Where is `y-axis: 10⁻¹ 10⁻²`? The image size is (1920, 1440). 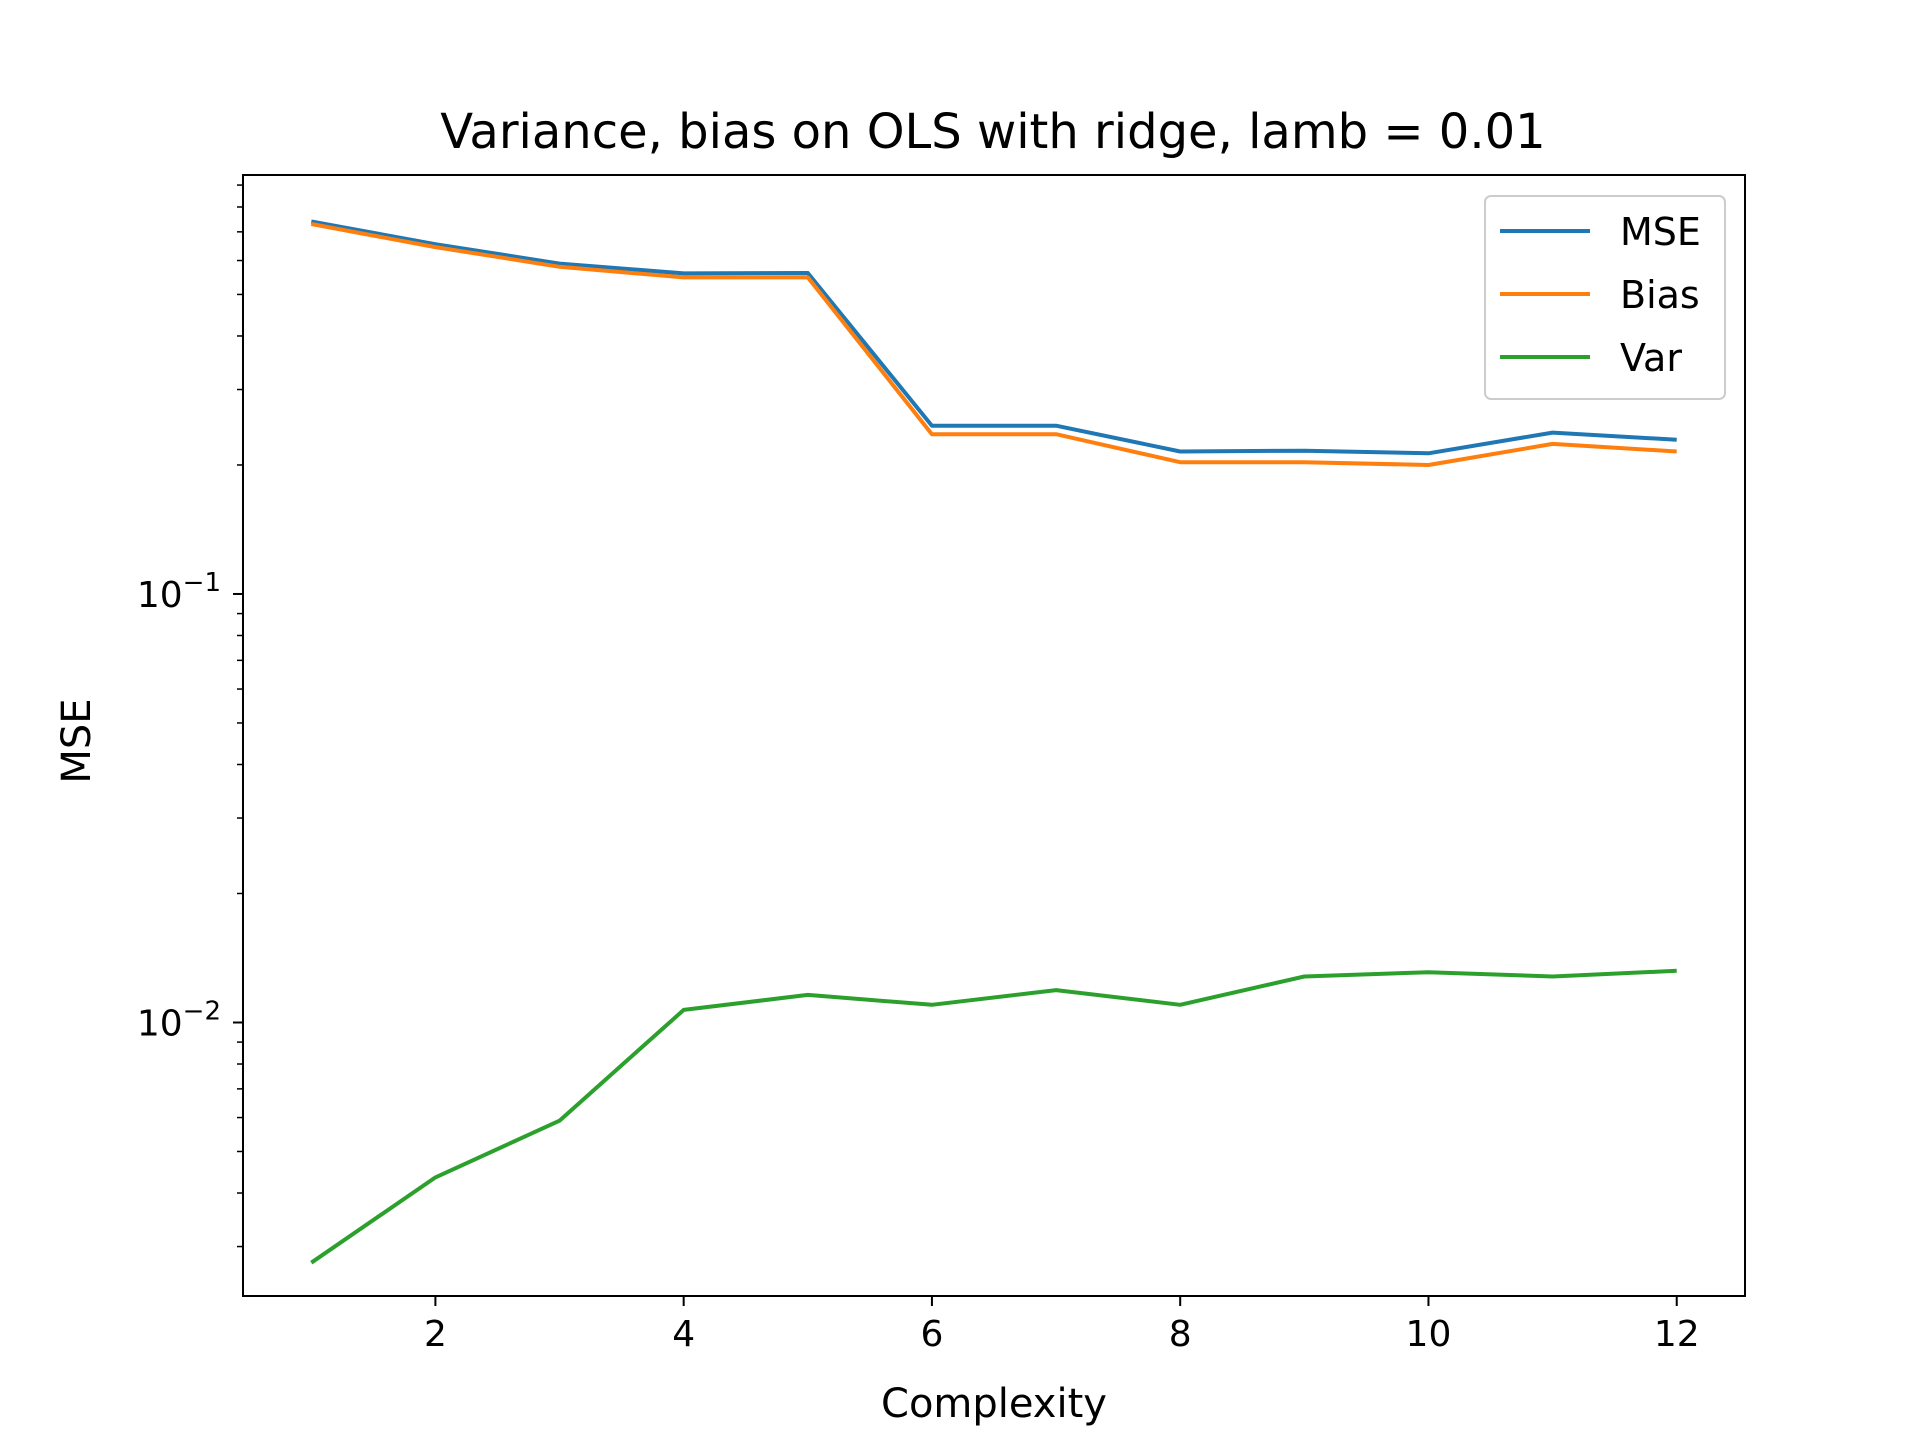
y-axis: 10⁻¹ 10⁻² is located at coordinates (190, 716).